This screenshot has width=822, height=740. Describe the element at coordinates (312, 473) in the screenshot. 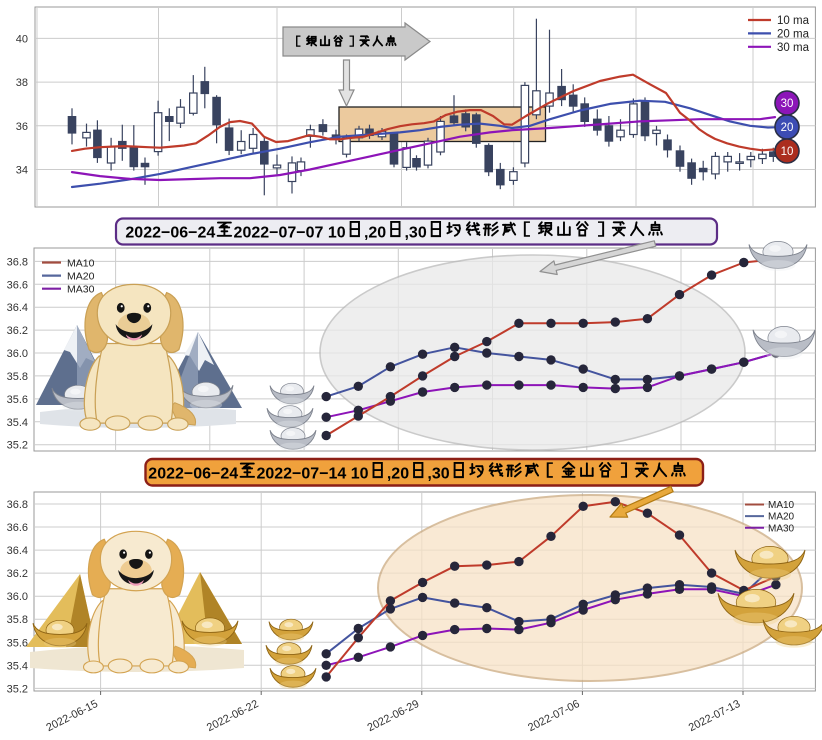

I see `svg-text: 2022−07−14 10` at that location.